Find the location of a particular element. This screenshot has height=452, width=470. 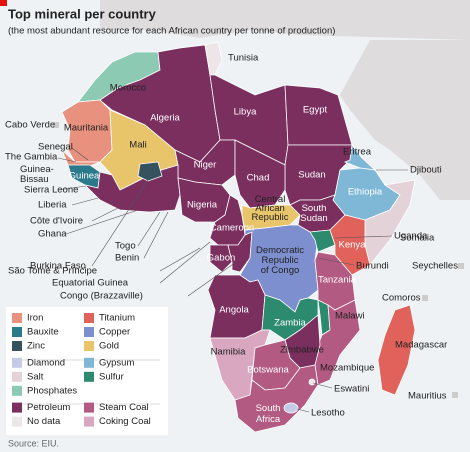

country-label: South Africa is located at coordinates (268, 414).